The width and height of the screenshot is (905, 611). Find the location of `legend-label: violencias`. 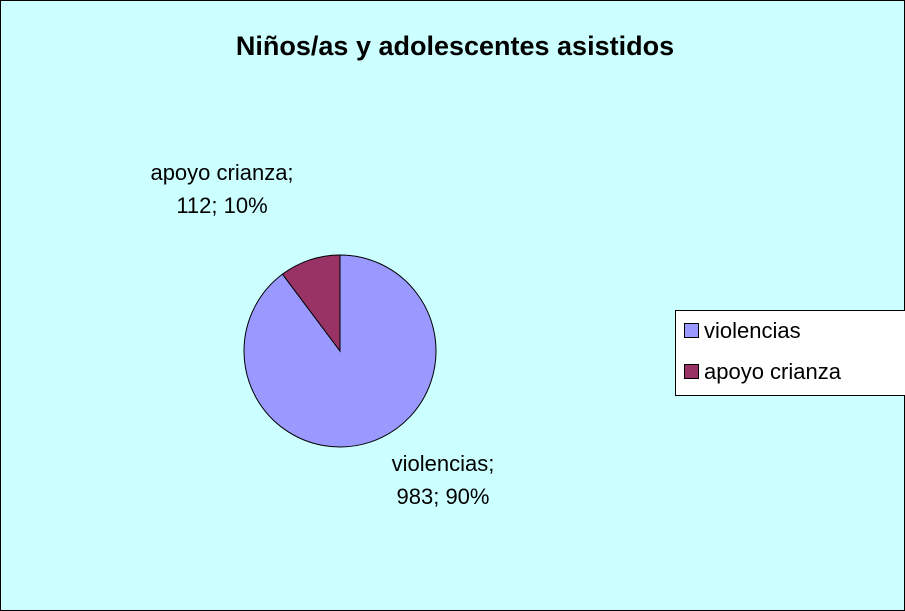

legend-label: violencias is located at coordinates (752, 330).